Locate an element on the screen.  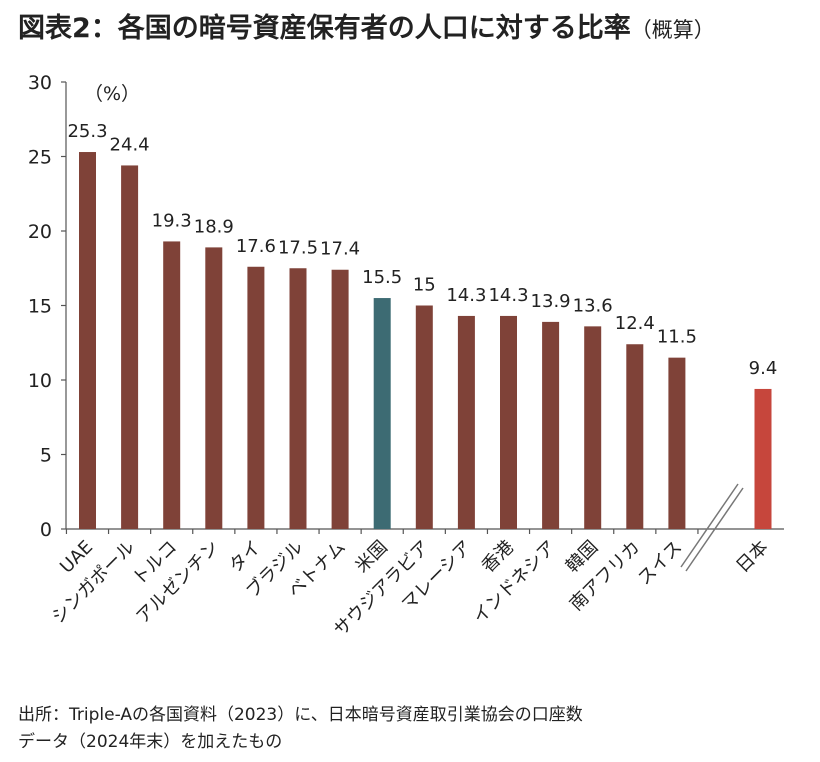
bar-value-label: 19.3 is located at coordinates (172, 220).